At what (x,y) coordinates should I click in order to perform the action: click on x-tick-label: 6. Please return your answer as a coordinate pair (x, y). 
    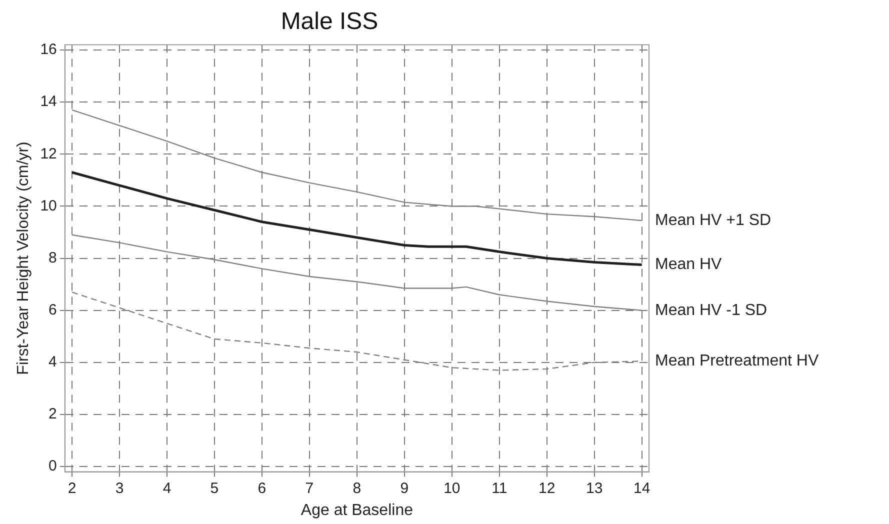
    Looking at the image, I should click on (262, 488).